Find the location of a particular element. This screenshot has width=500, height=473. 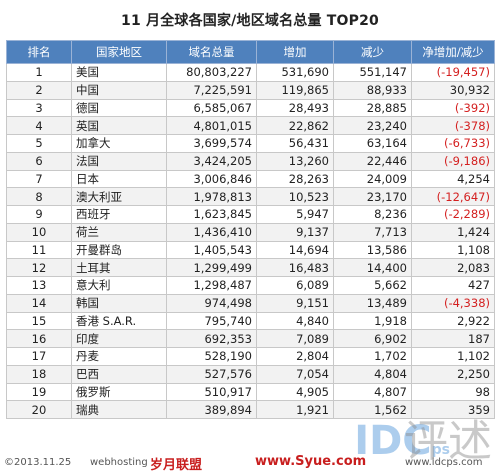

cell-decrease: 63,164 is located at coordinates (372, 143).